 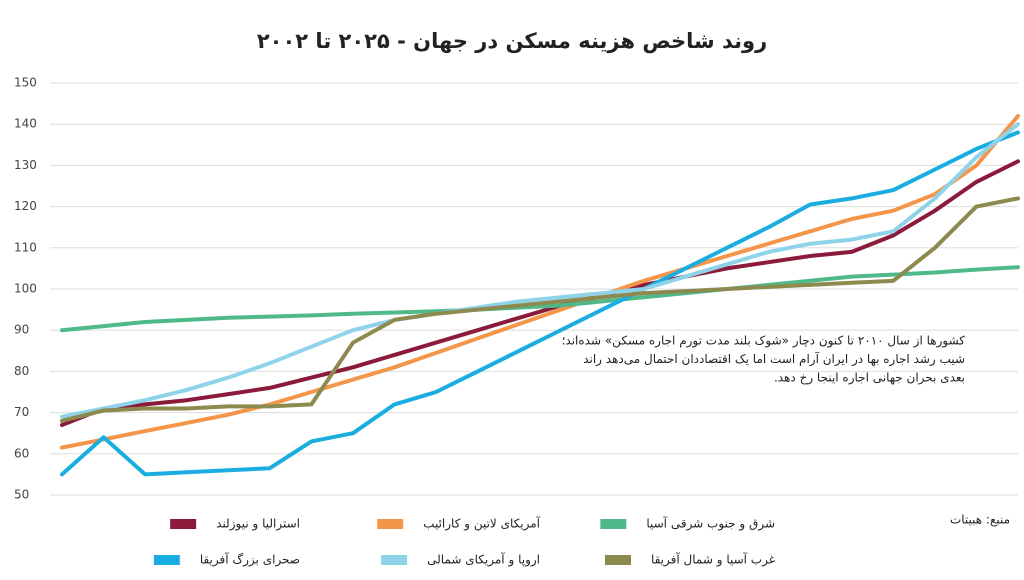 I want to click on y-tick-label: 60, so click(x=21, y=453).